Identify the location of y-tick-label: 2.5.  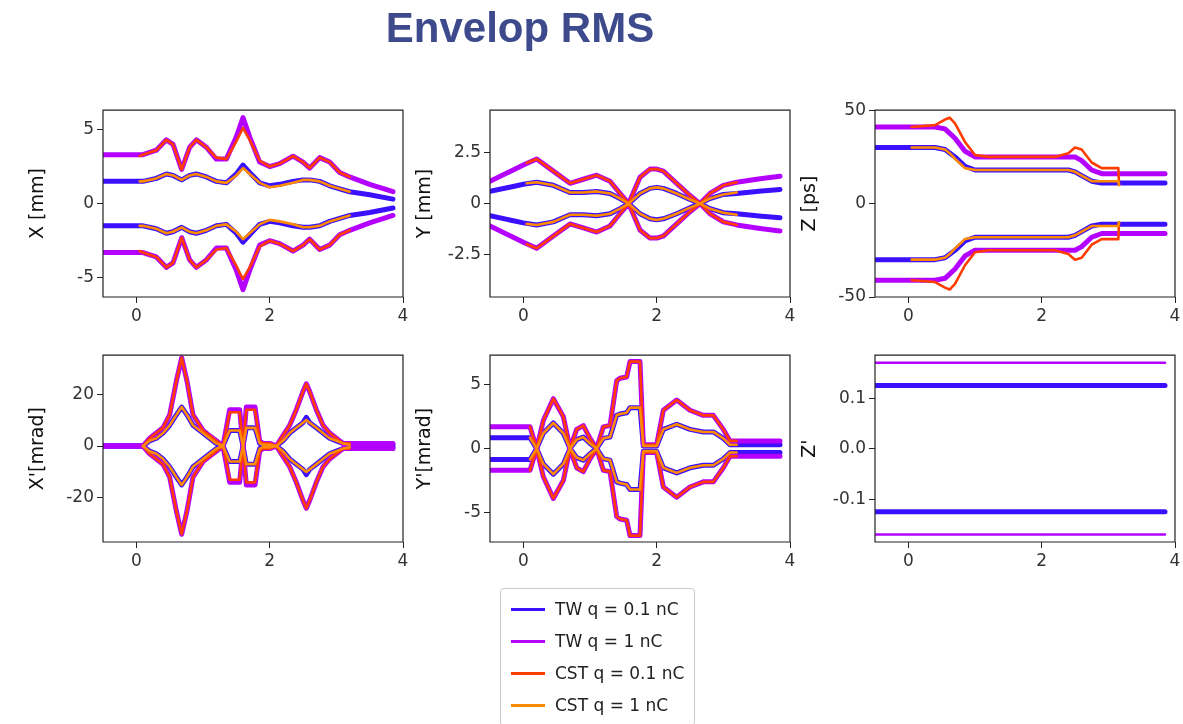
(467, 151).